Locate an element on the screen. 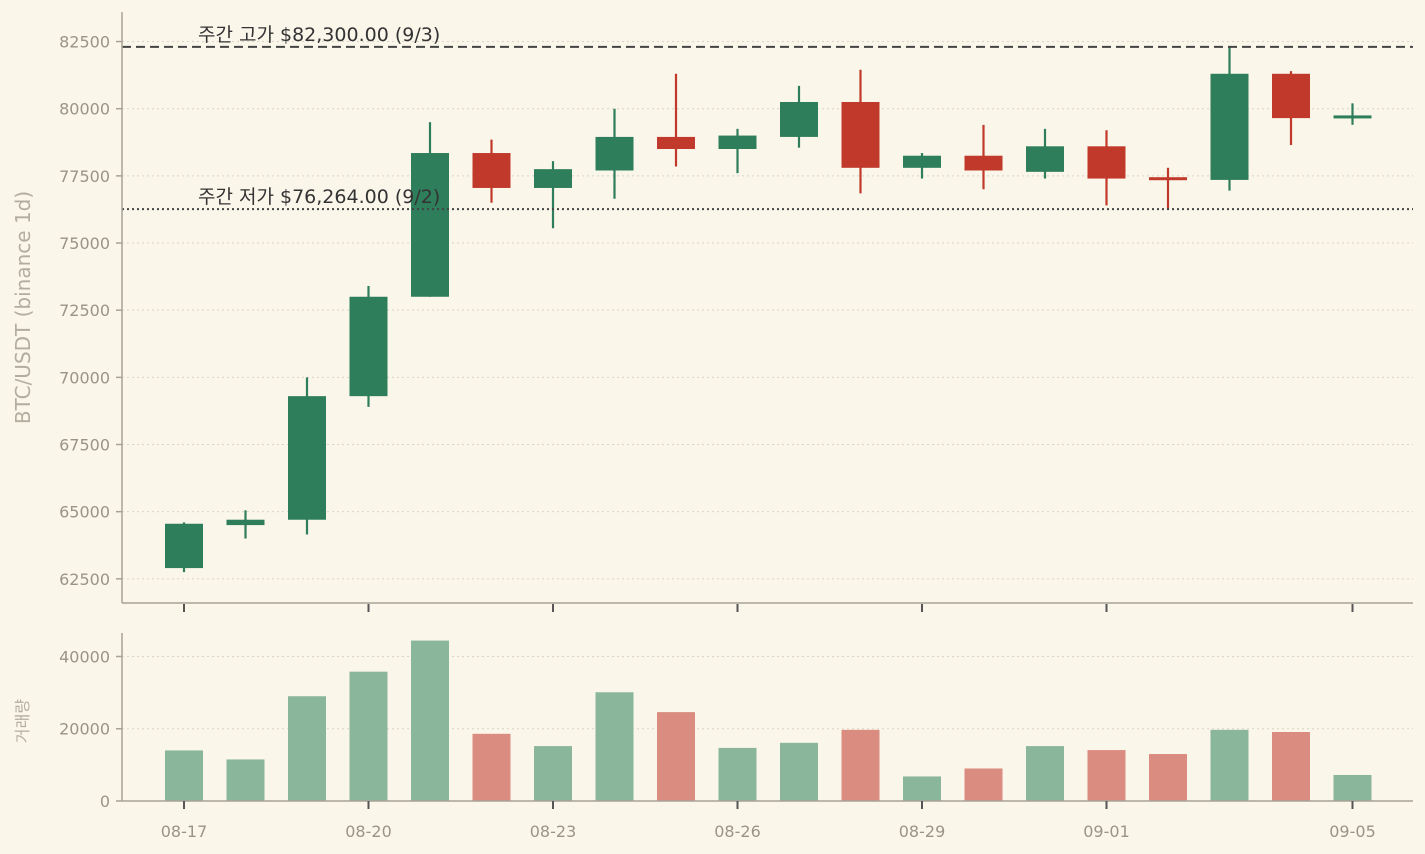  x-tick-label: 09-01 is located at coordinates (1106, 831).